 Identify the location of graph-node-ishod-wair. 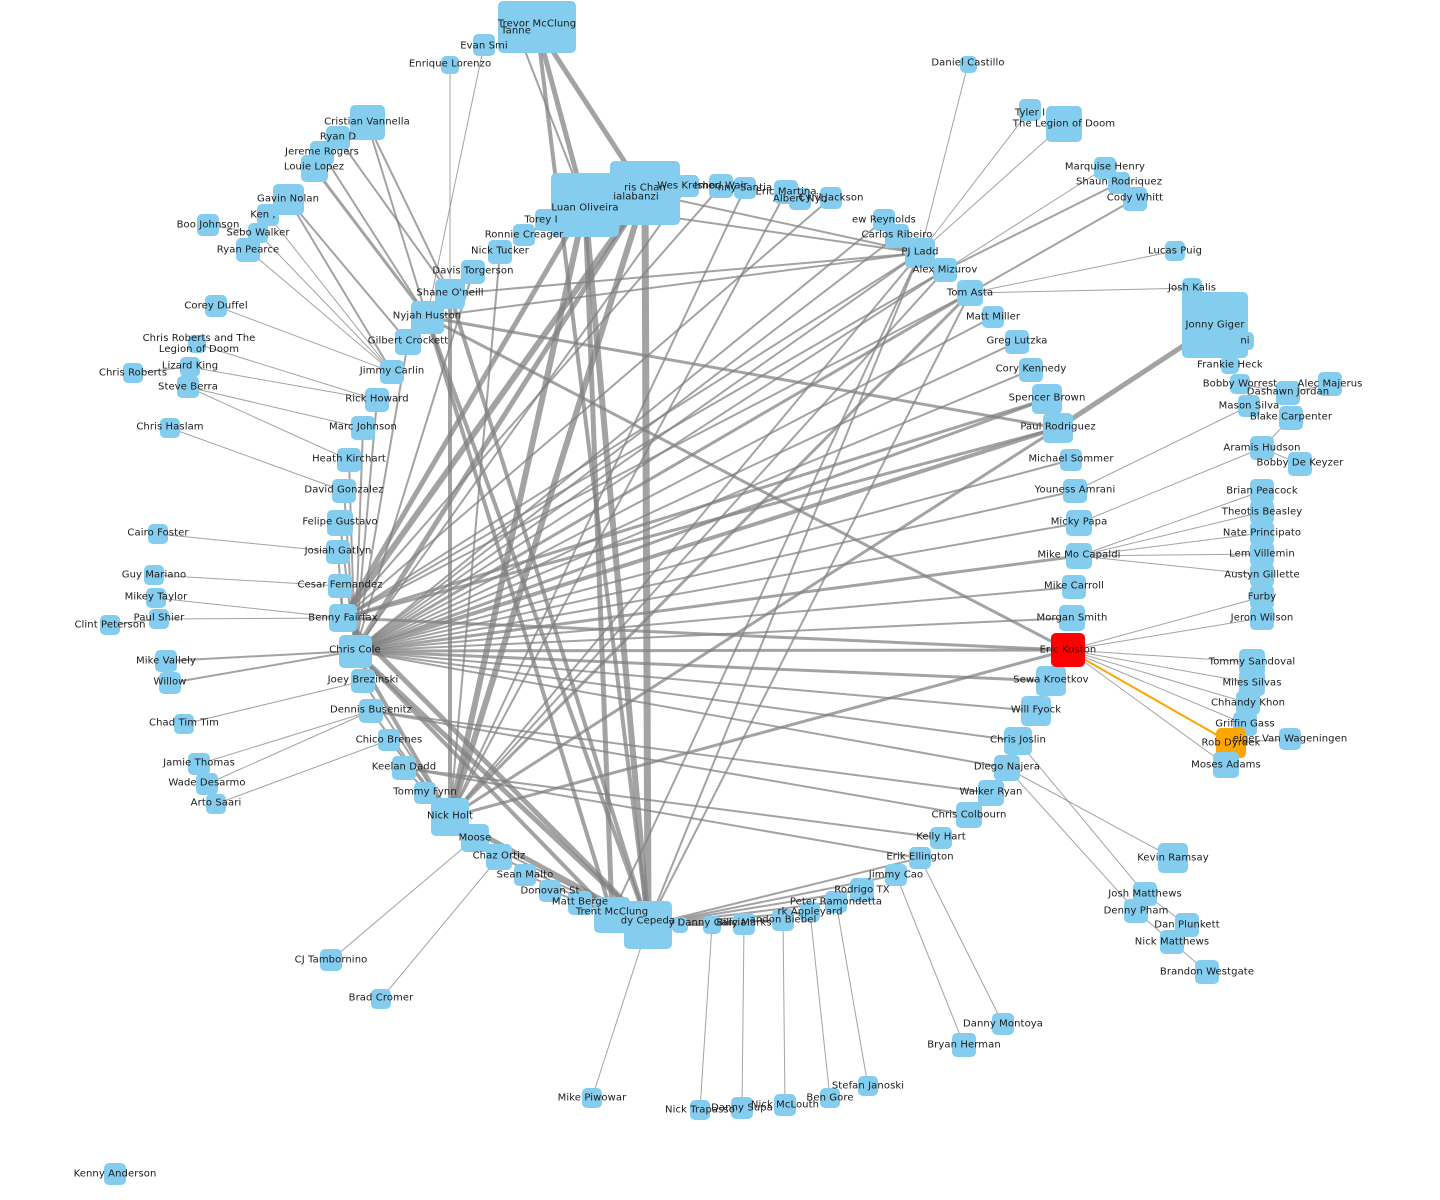
(721, 186).